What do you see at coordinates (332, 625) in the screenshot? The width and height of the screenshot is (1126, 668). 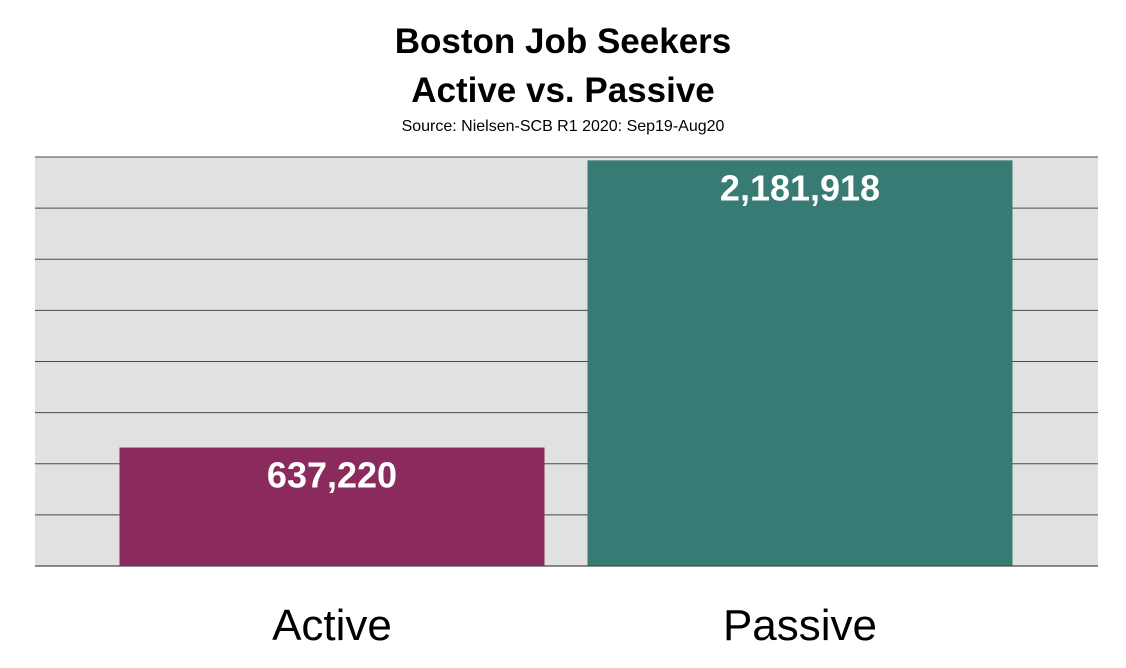 I see `category-label-active: Active` at bounding box center [332, 625].